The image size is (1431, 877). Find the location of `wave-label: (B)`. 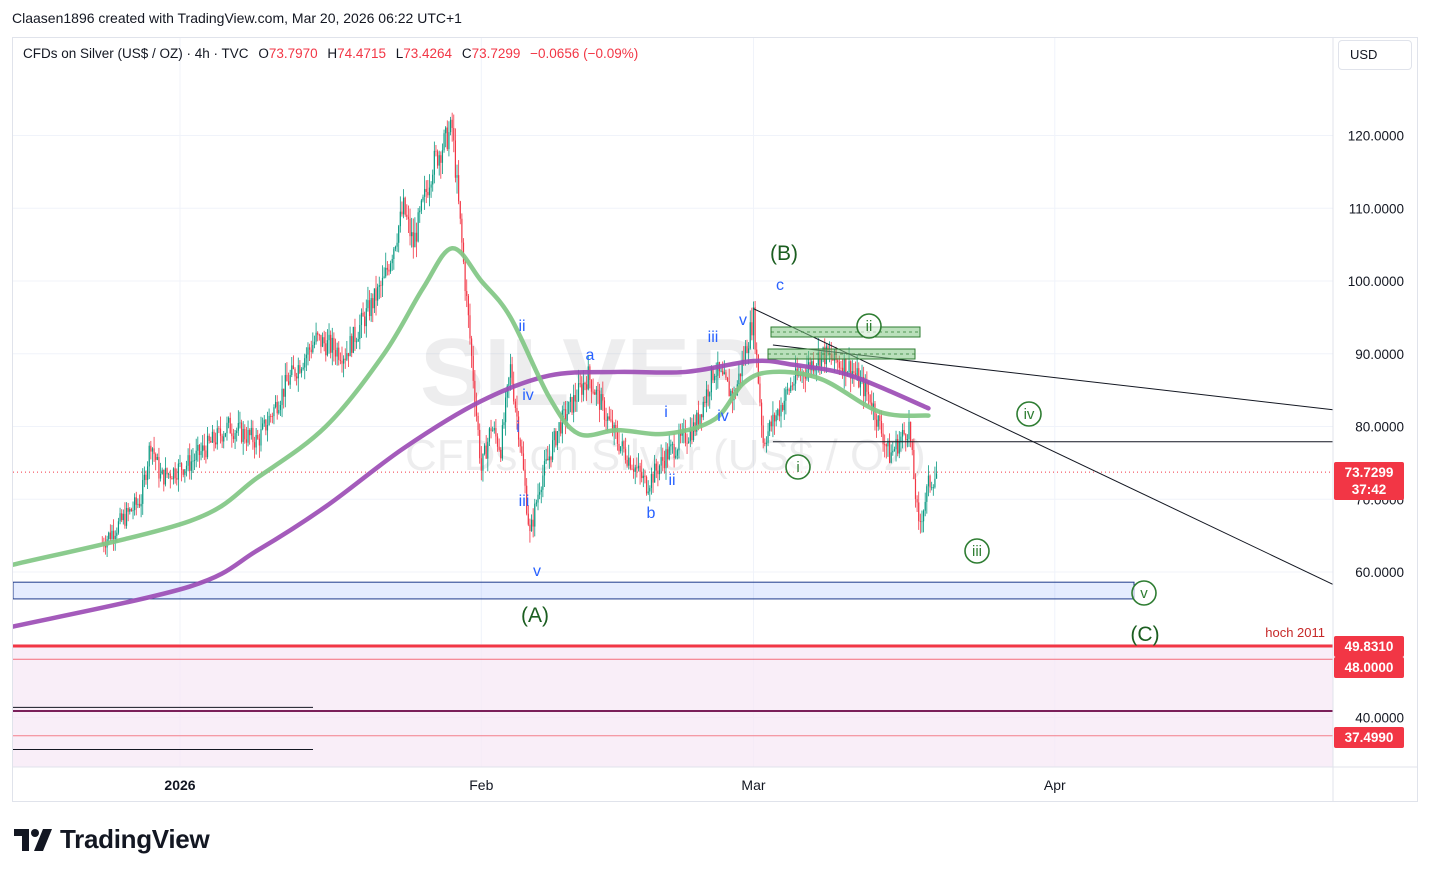

wave-label: (B) is located at coordinates (784, 253).